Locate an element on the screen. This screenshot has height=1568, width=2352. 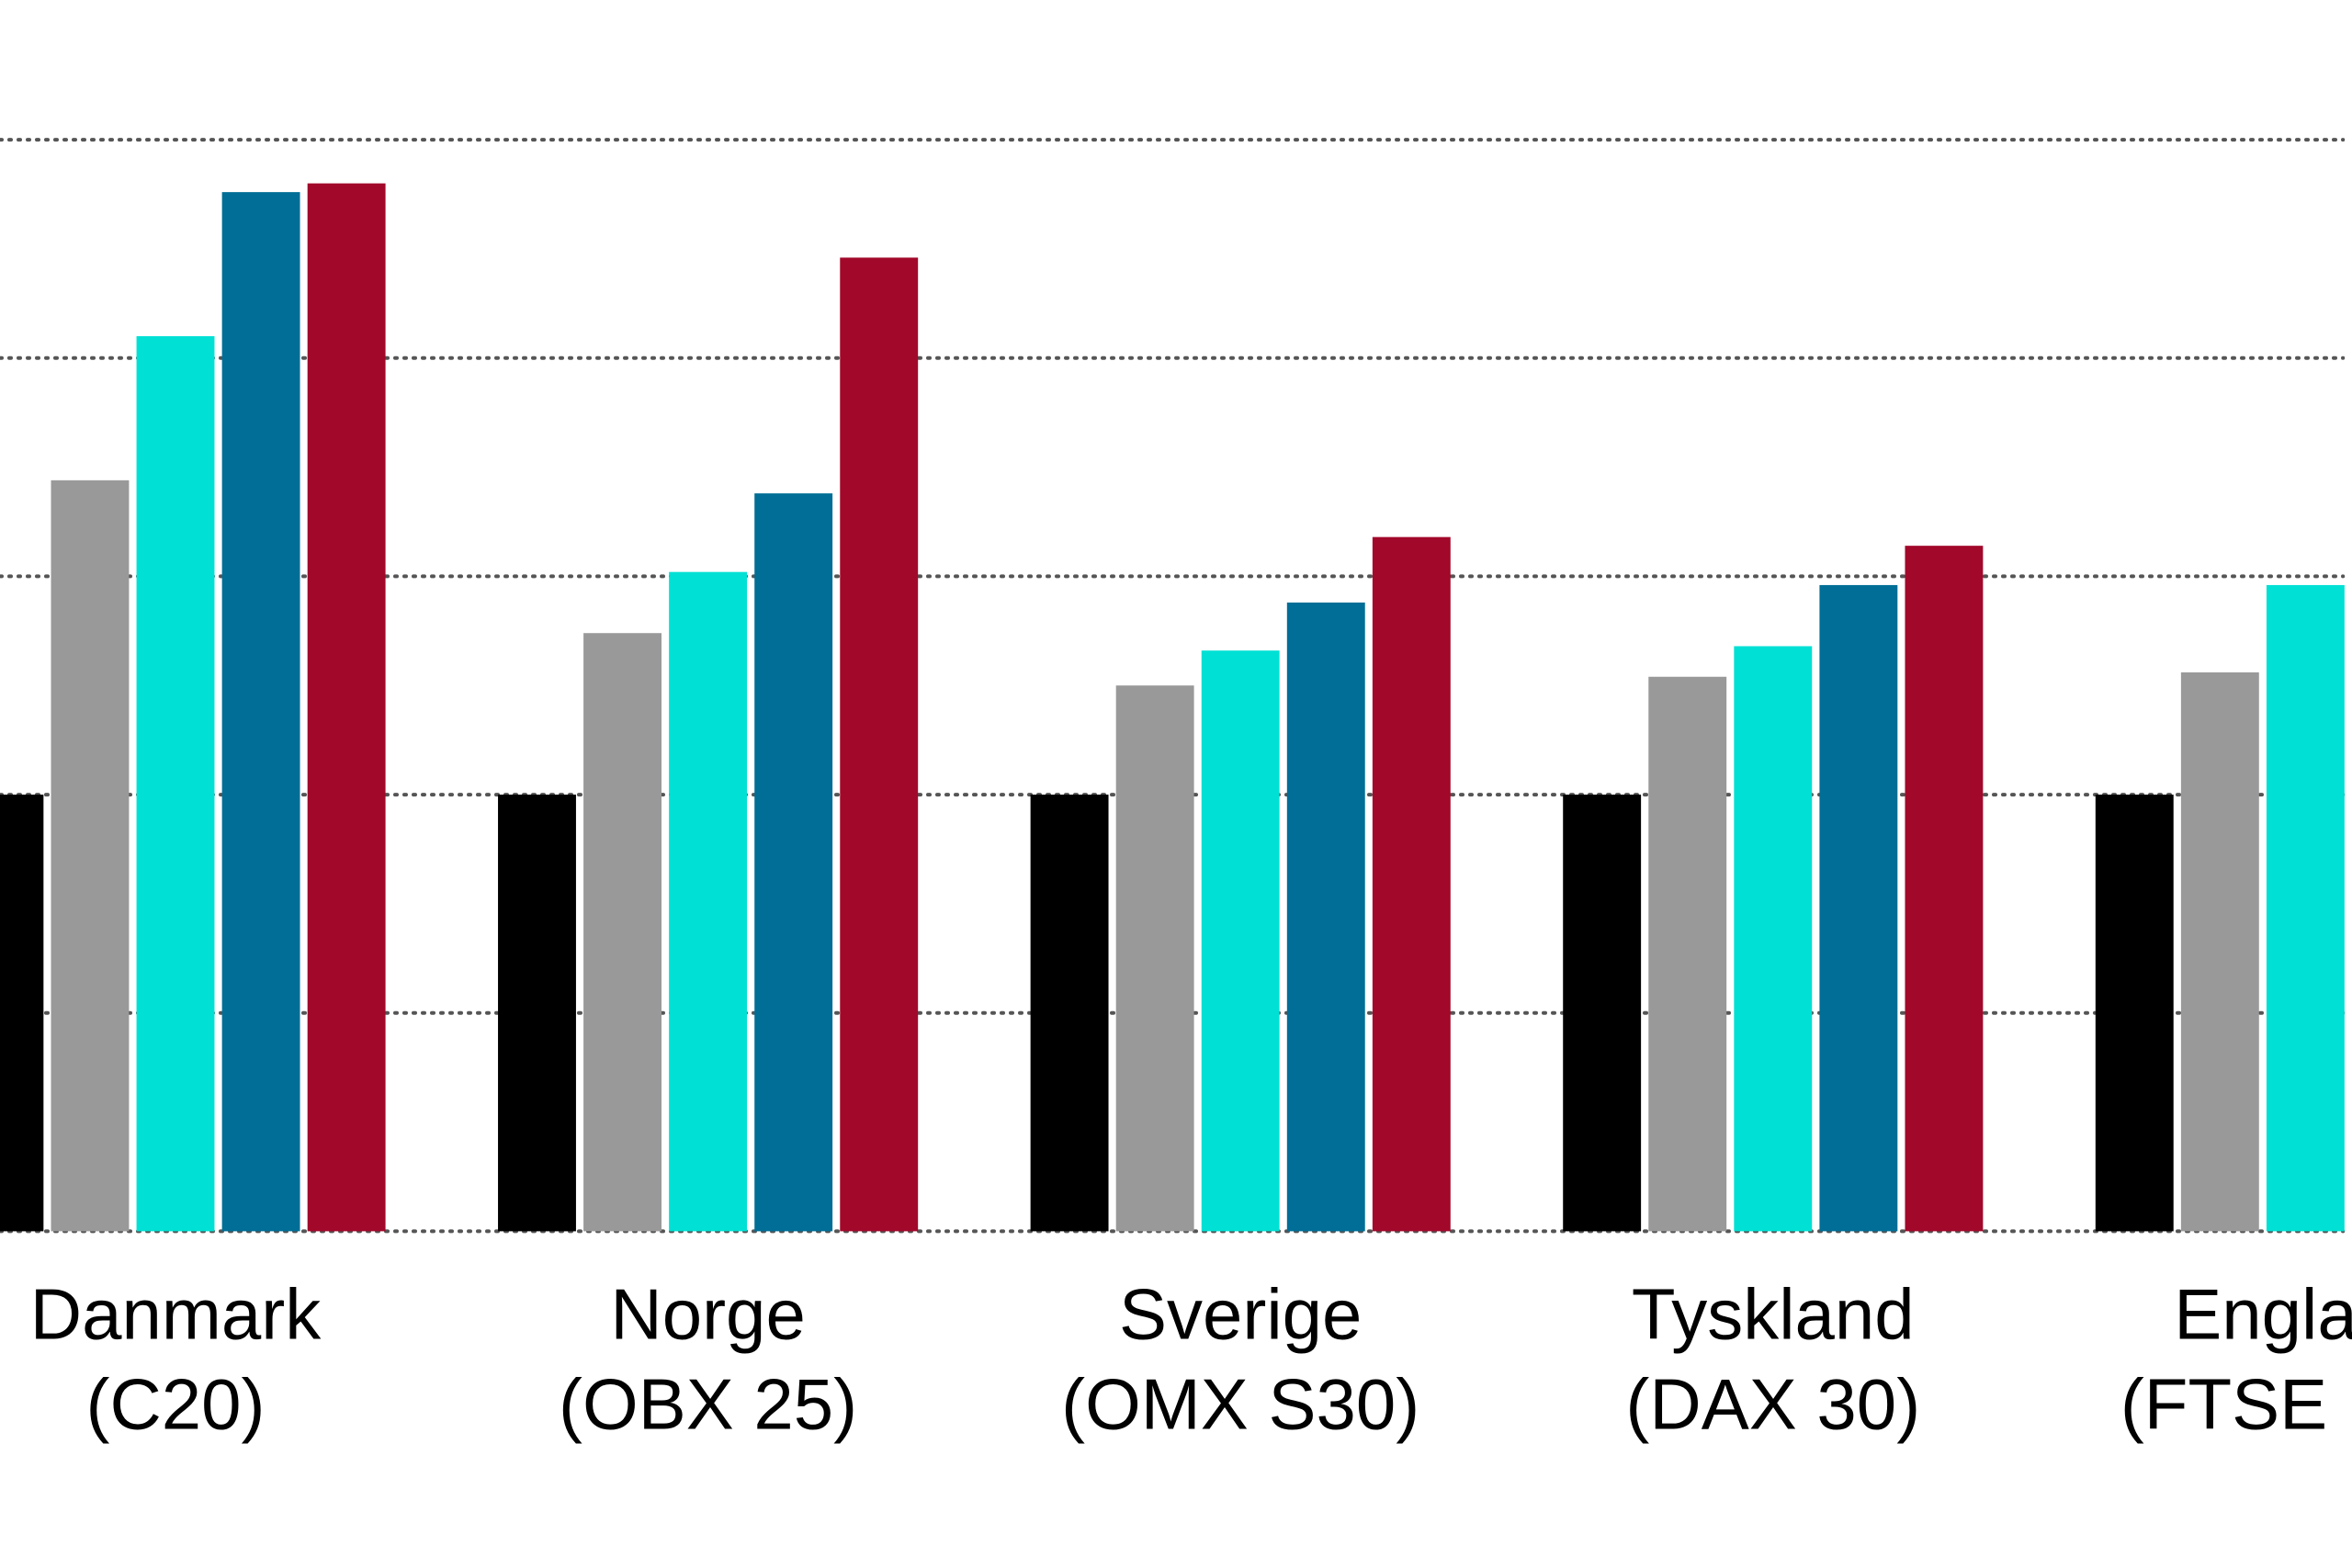
x-tick-label: Tyskland is located at coordinates (1773, 1314).